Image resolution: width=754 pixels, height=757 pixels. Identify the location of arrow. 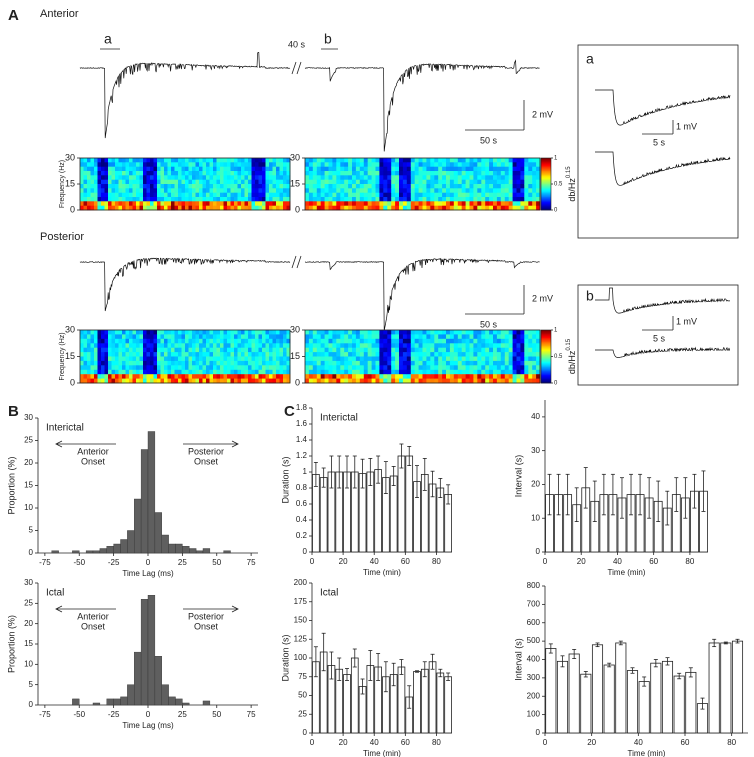
(211, 609).